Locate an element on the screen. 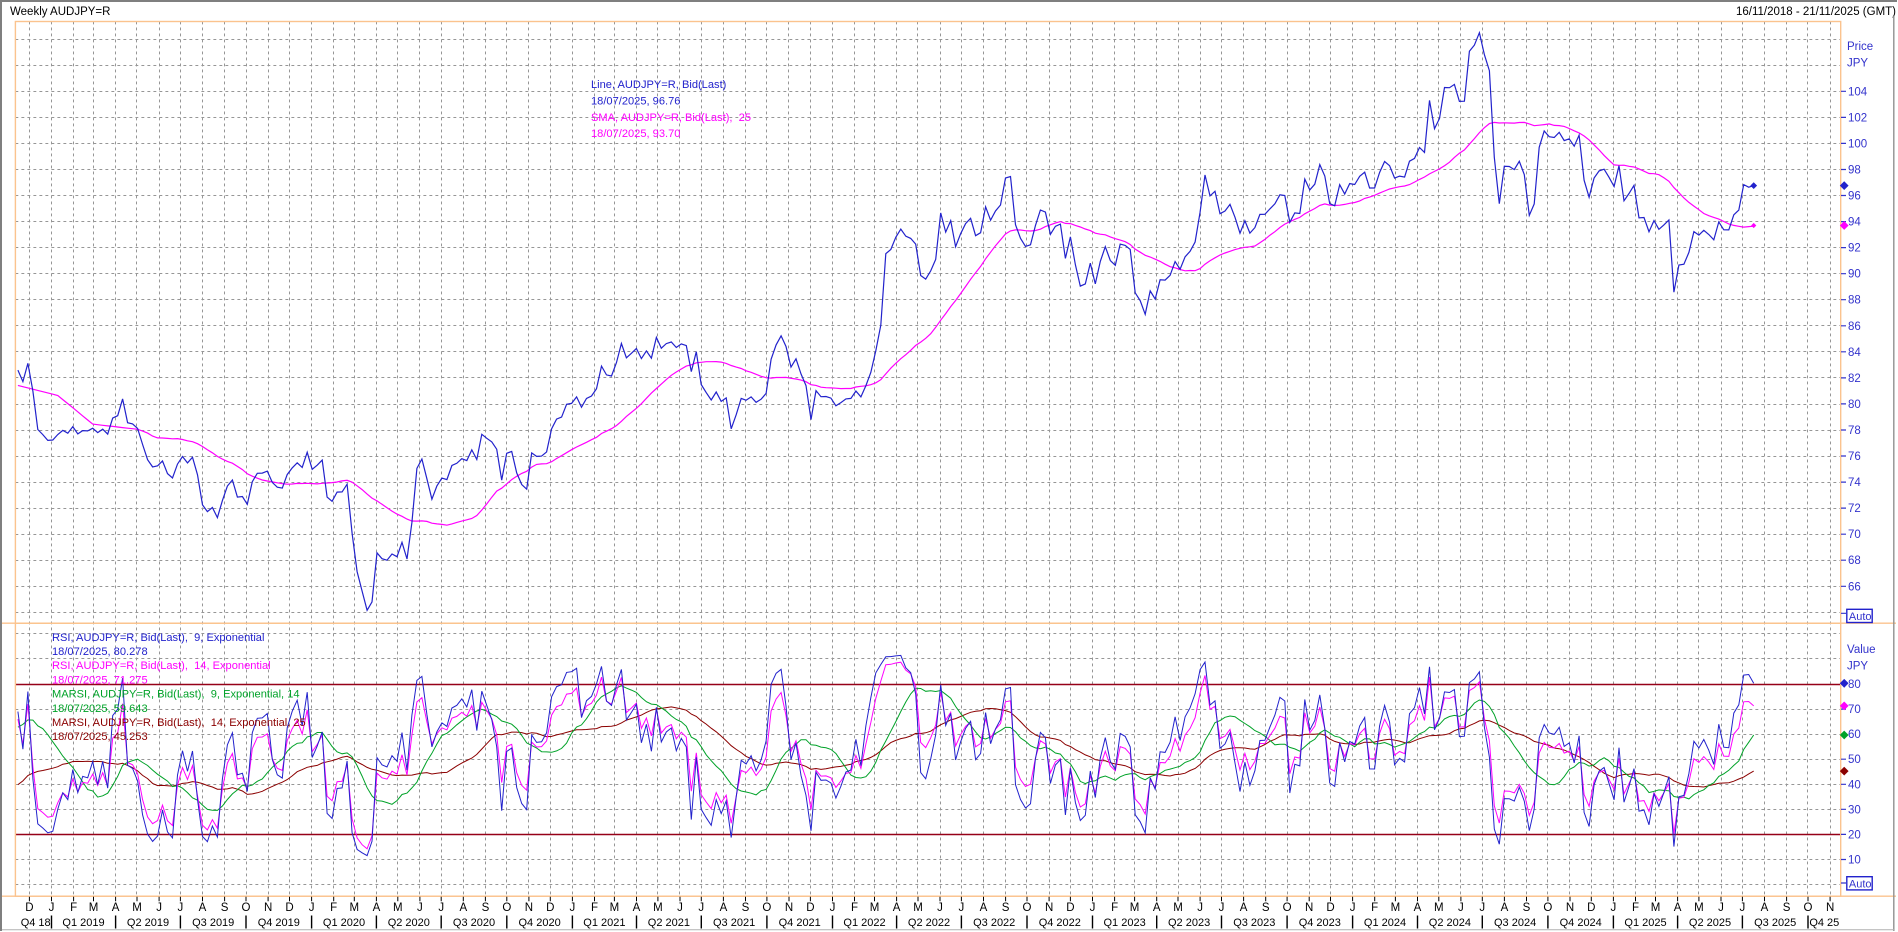 The height and width of the screenshot is (932, 1898). svg-text: 80 is located at coordinates (1854, 685).